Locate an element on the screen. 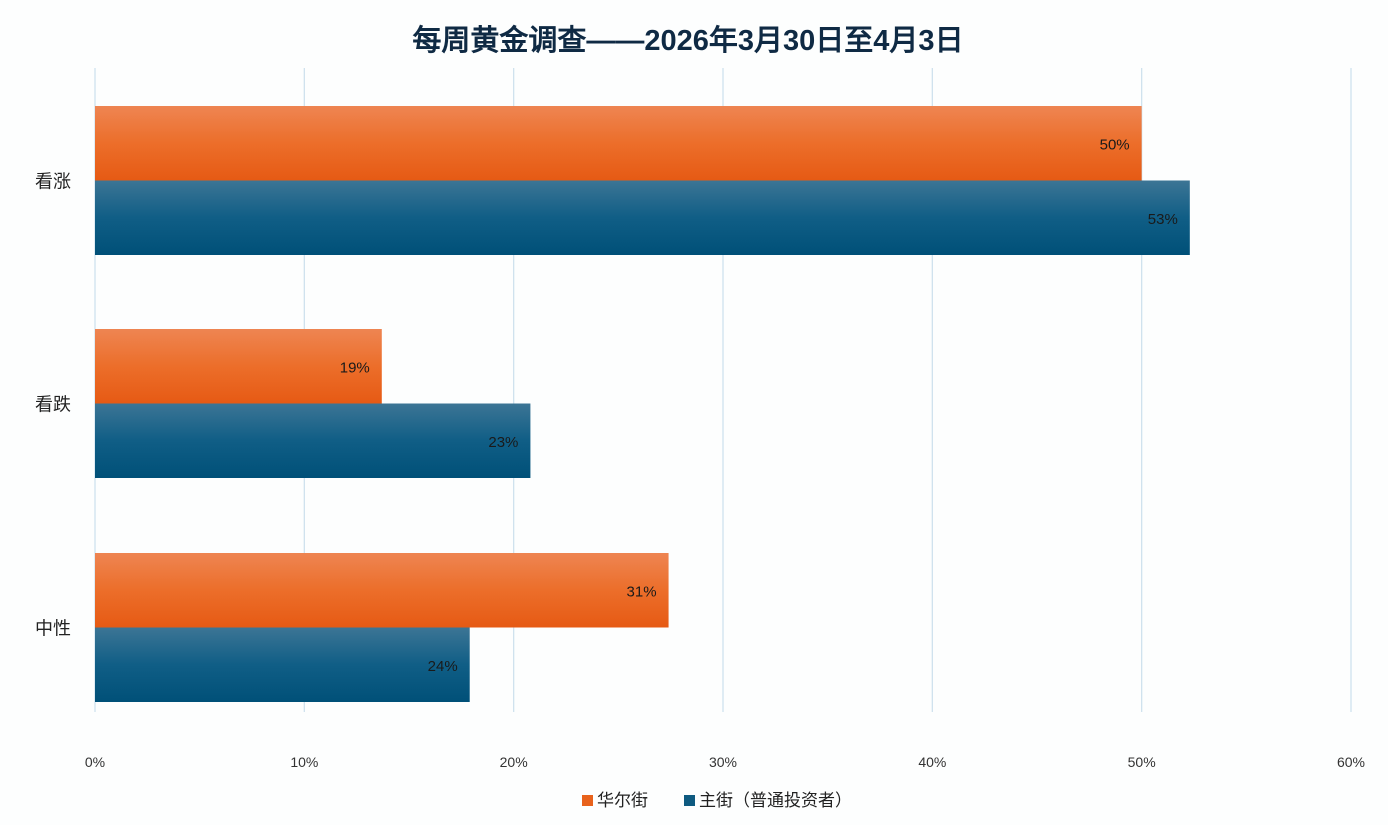  data-label: 24% is located at coordinates (443, 666).